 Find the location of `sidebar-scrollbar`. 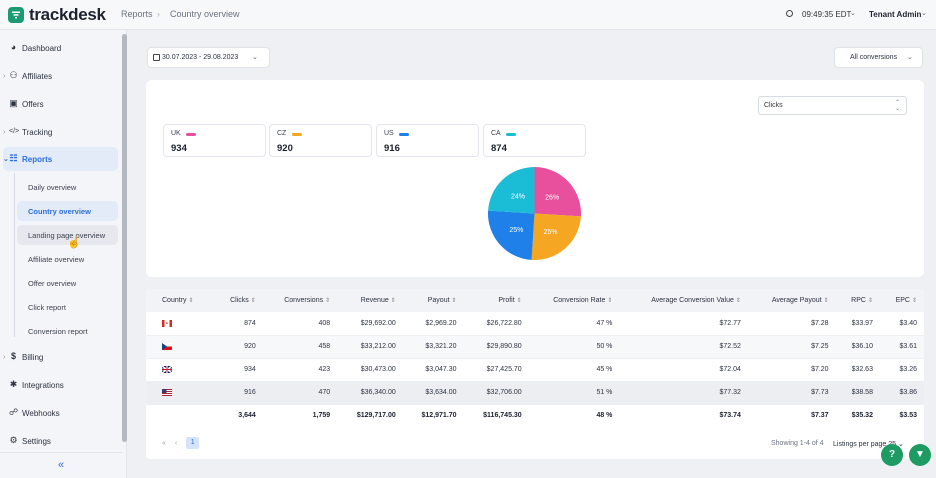

sidebar-scrollbar is located at coordinates (124, 238).